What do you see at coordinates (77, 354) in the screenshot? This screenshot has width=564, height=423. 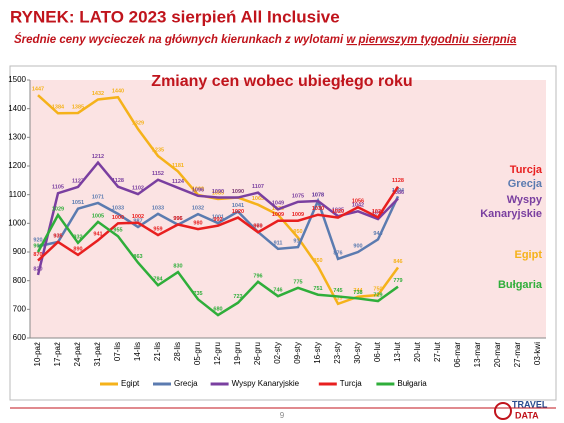 I see `x-tick-label: 24-paź` at bounding box center [77, 354].